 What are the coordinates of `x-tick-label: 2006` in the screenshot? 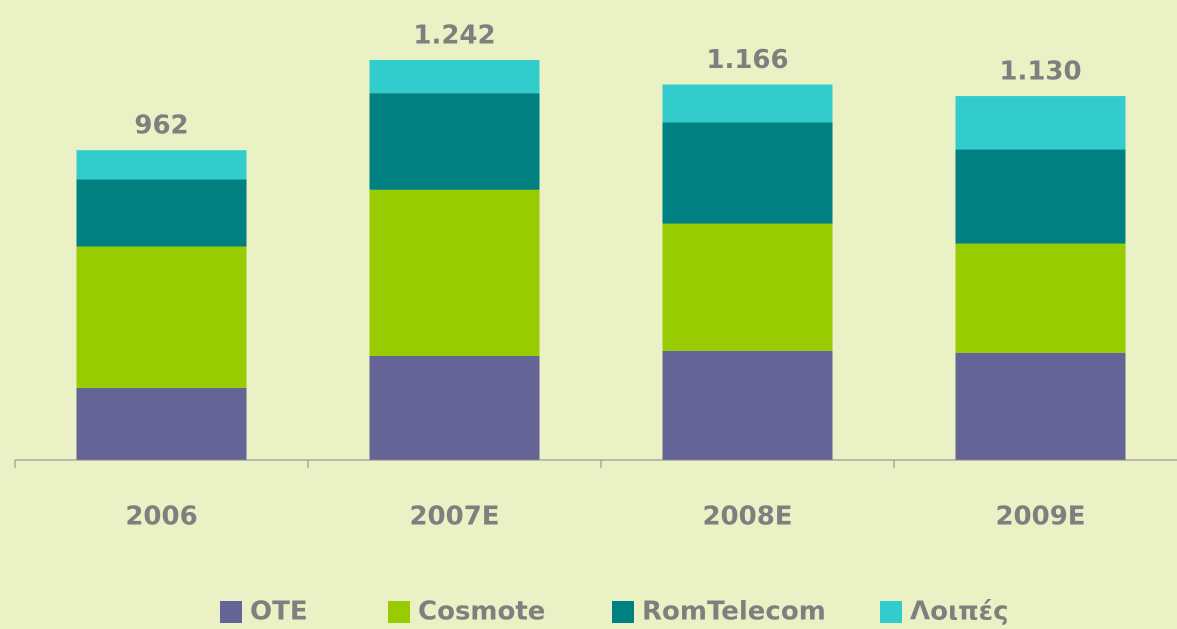 It's located at (161, 517).